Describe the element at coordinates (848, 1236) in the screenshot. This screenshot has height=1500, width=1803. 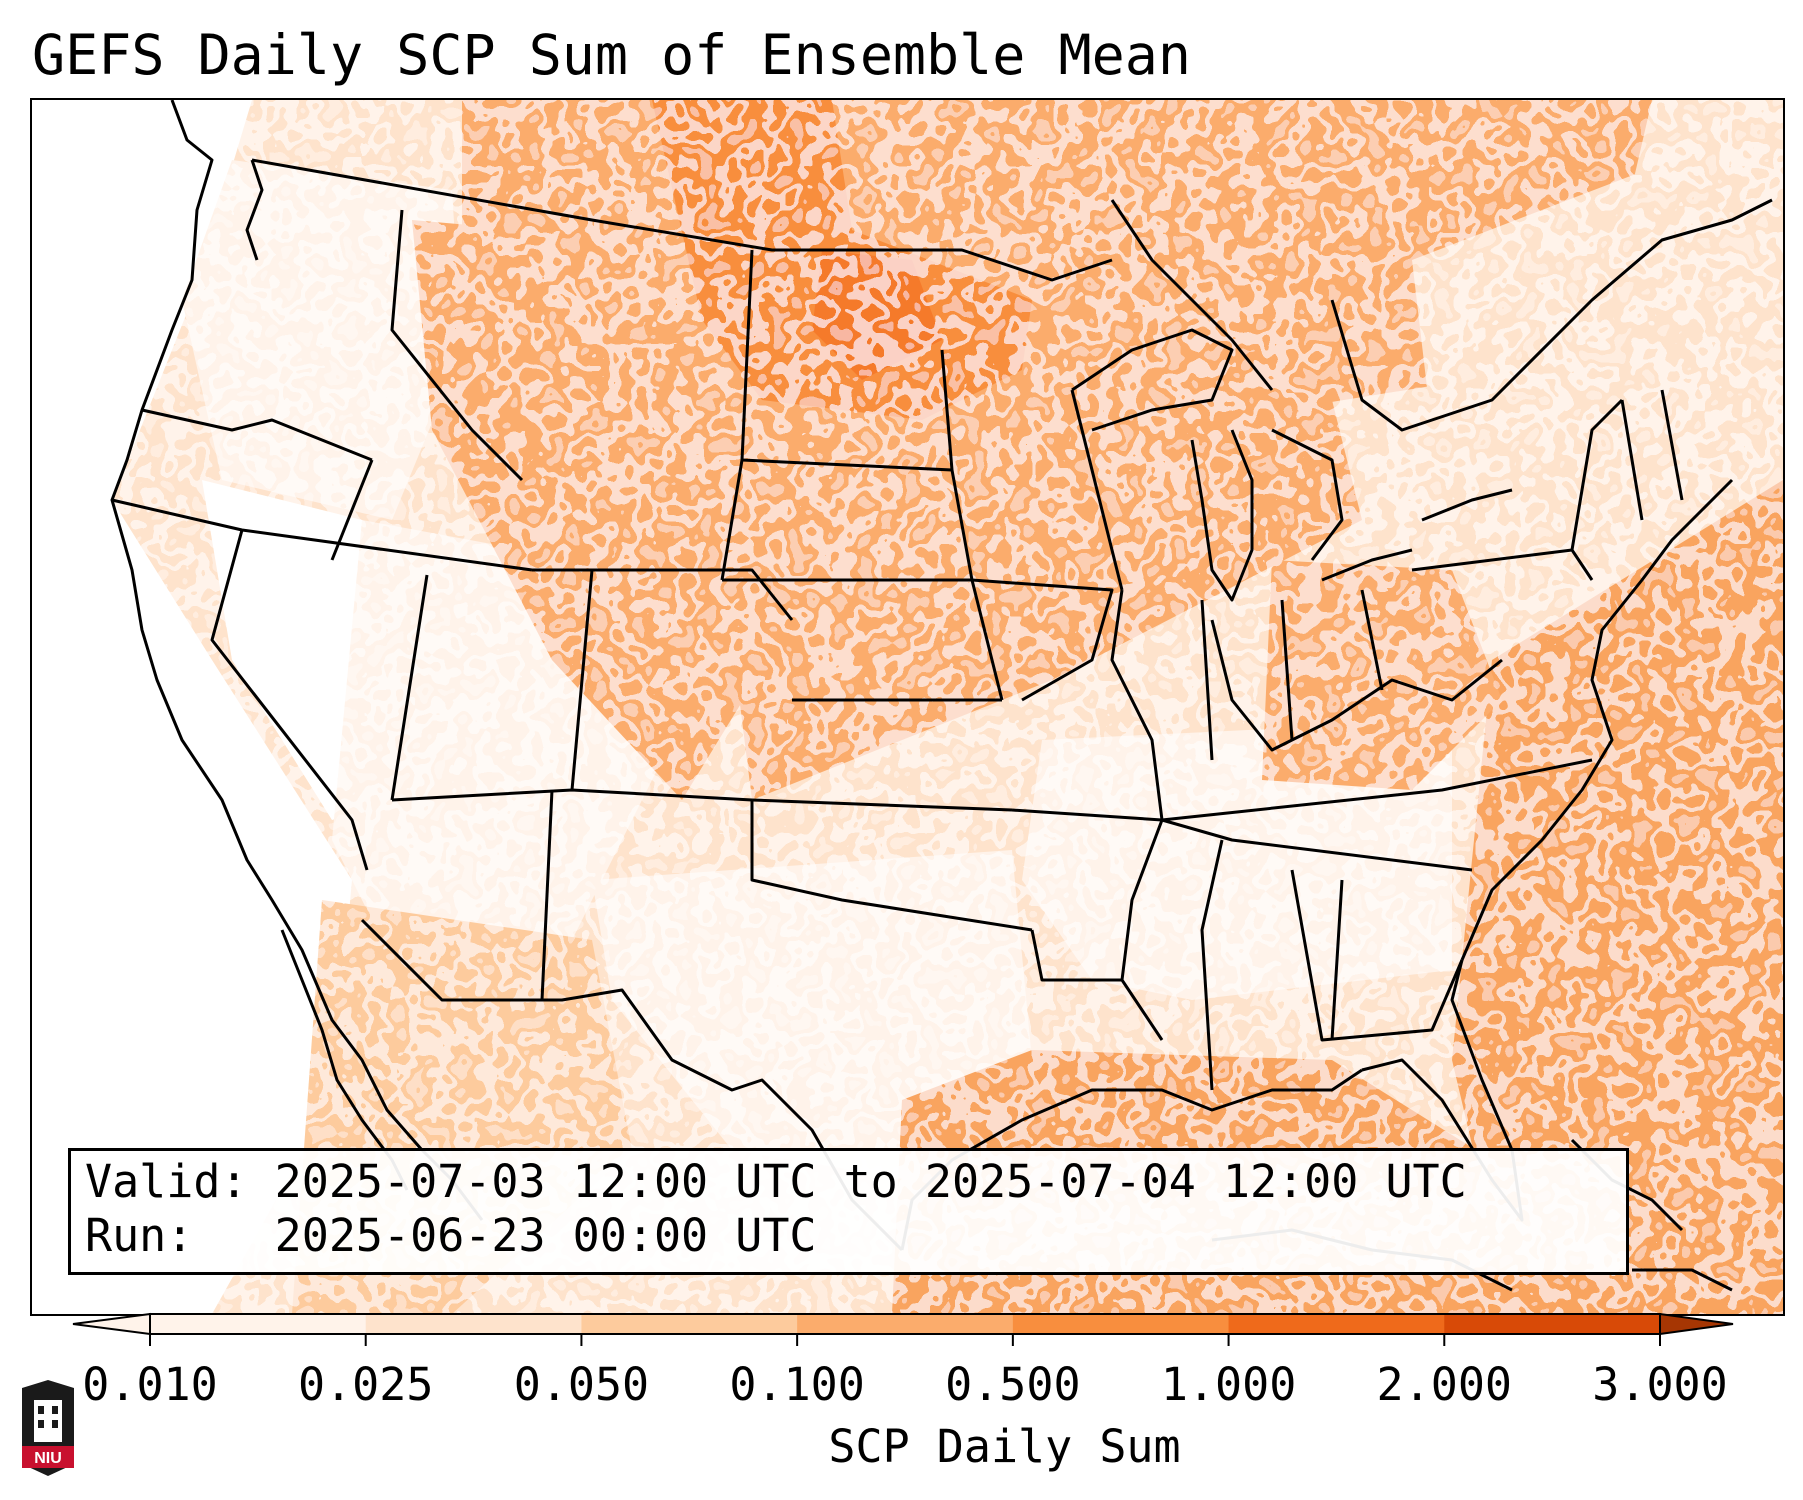
I see `run-line: Run: 2025-06-23 00:00 UTC` at that location.